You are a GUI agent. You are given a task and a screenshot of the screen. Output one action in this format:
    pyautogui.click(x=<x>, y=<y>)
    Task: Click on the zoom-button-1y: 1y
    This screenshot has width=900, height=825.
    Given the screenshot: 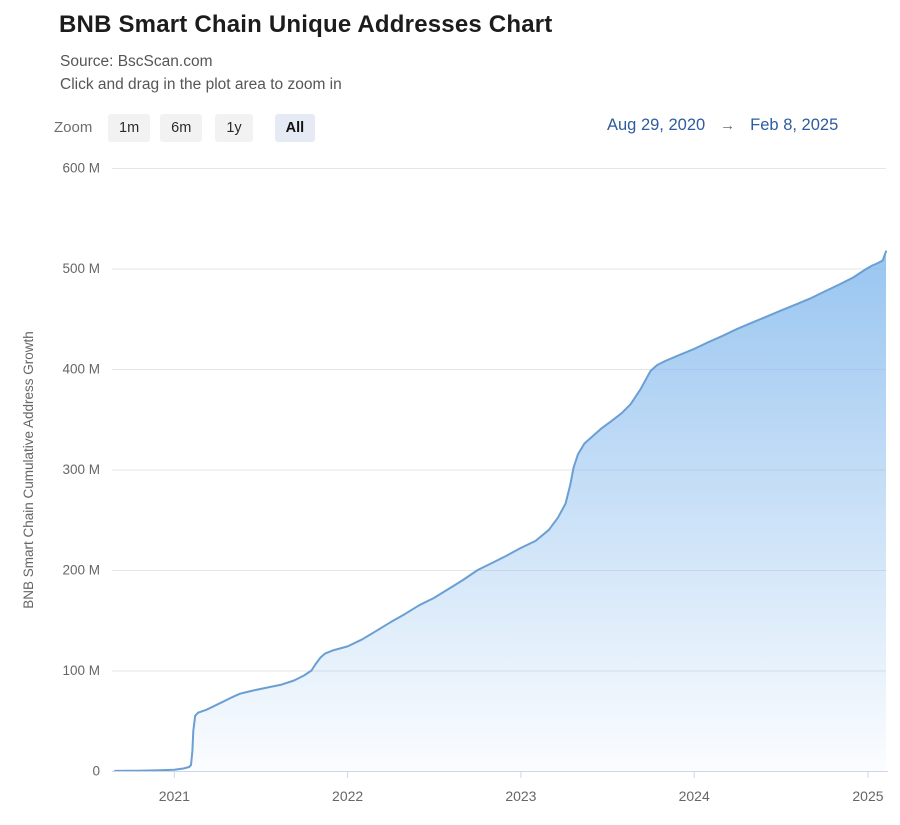 What is the action you would take?
    pyautogui.click(x=234, y=128)
    